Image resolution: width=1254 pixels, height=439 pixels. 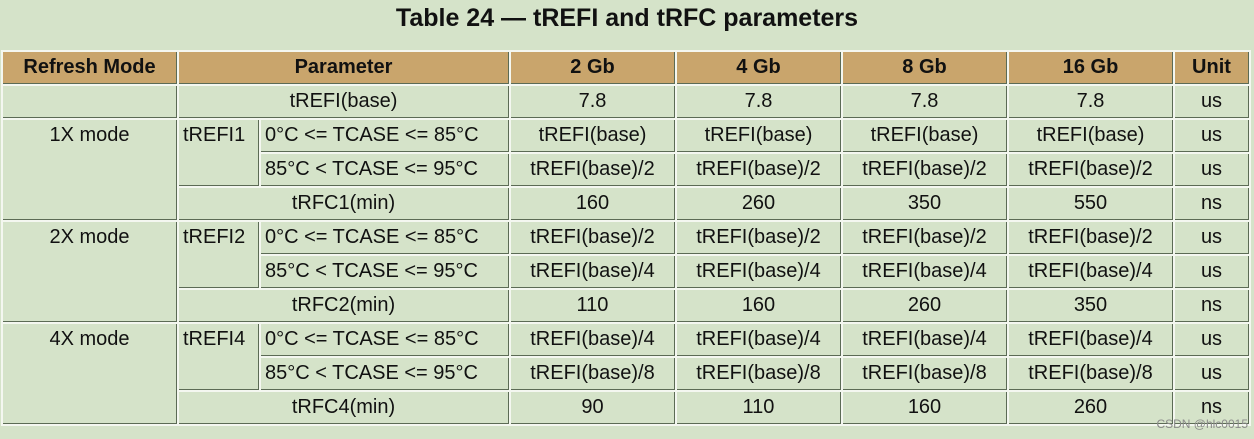 I want to click on table-cell: tRFC1(min), so click(x=344, y=204).